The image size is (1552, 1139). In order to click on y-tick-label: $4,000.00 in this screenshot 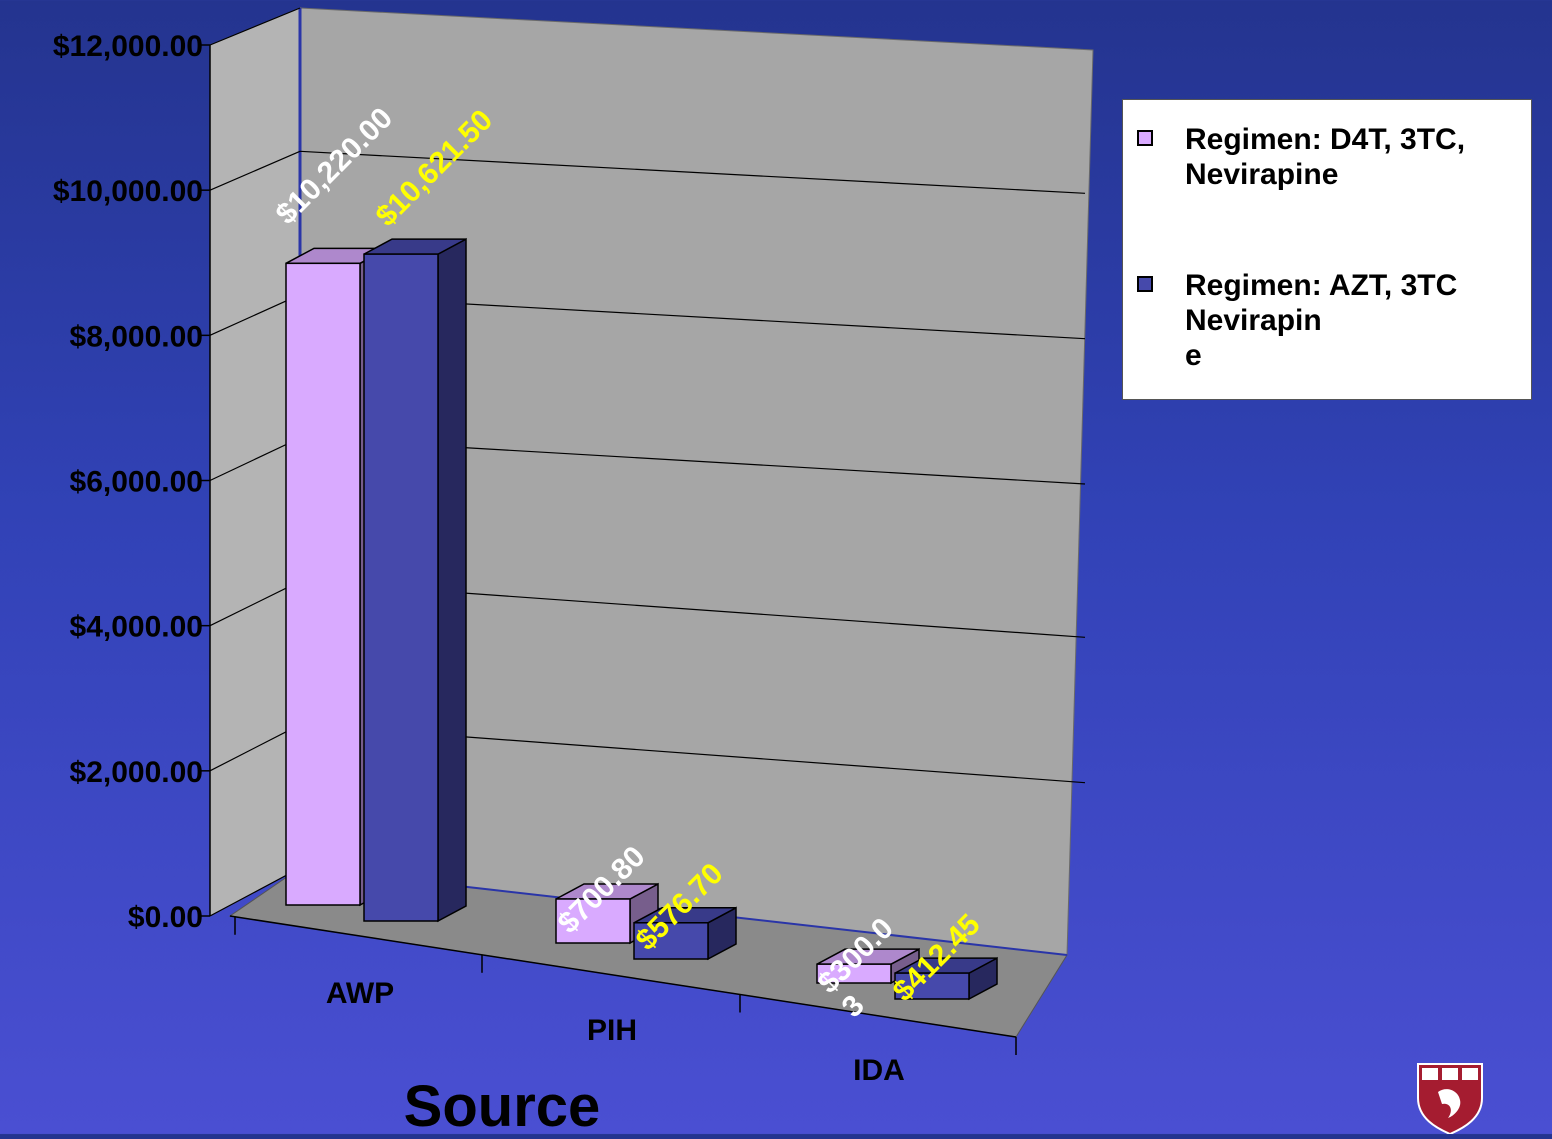, I will do `click(136, 627)`.